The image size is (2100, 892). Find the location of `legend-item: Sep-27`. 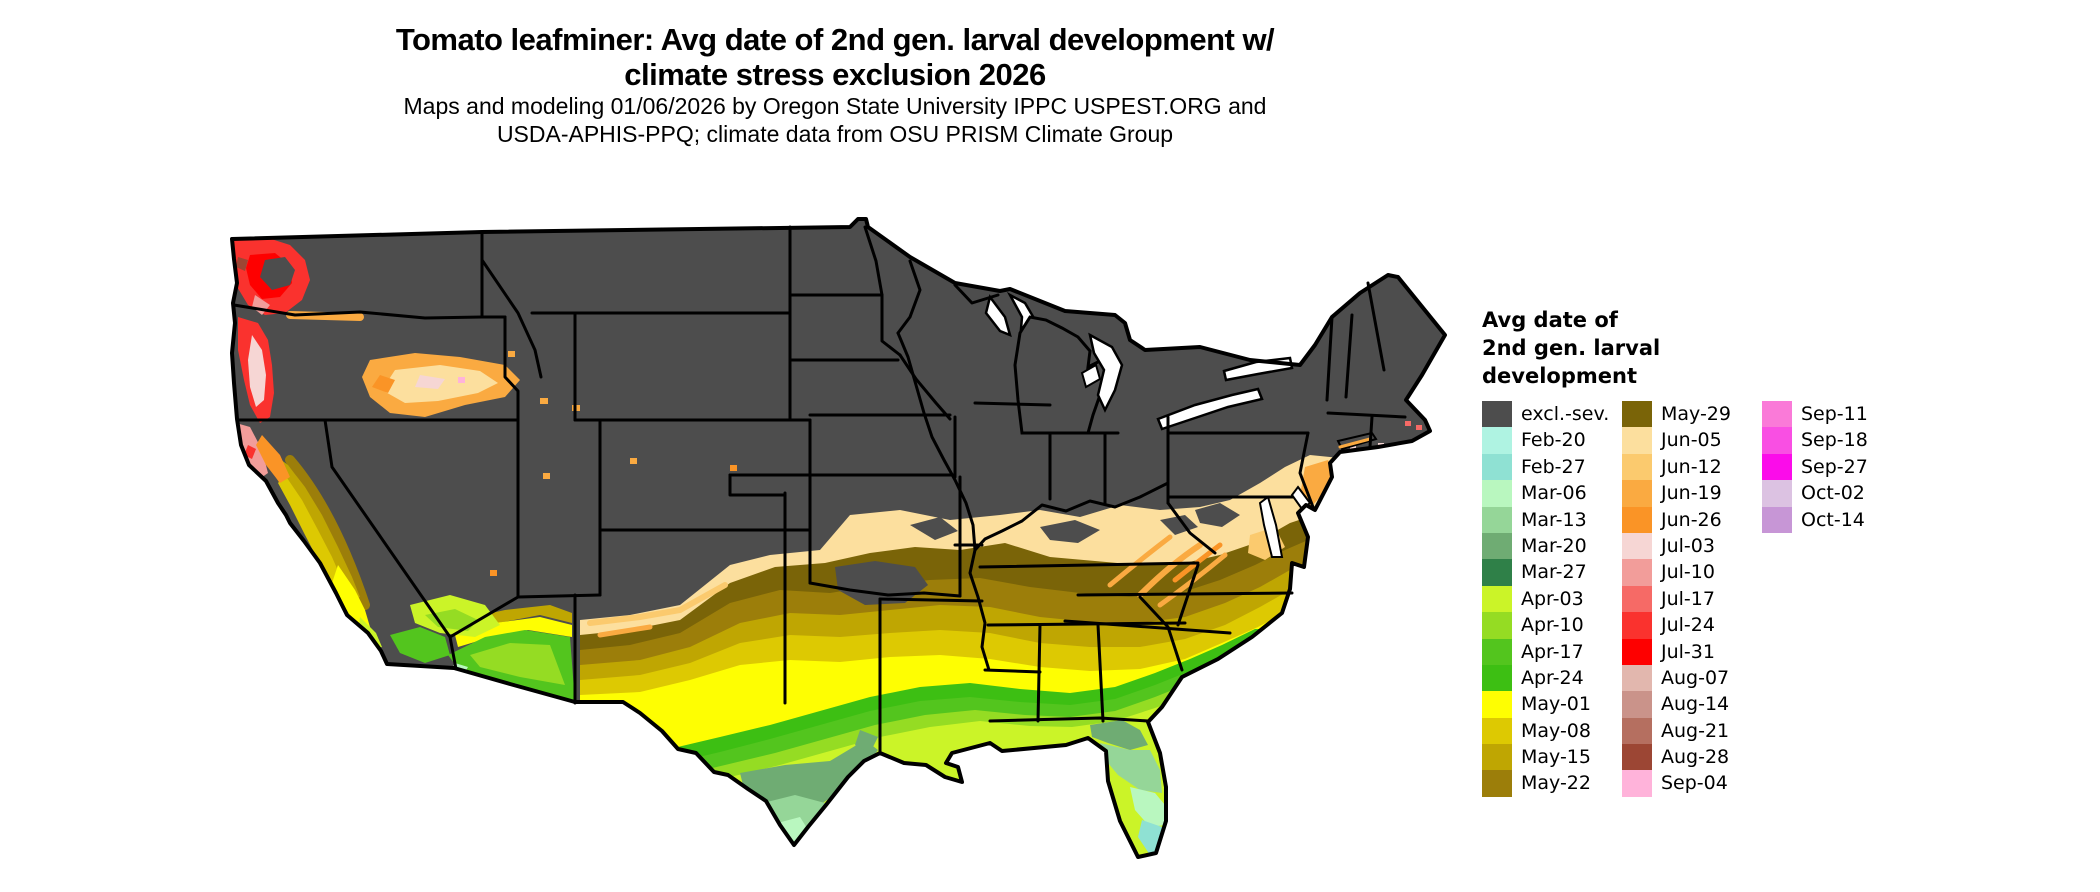

legend-item: Sep-27 is located at coordinates (1837, 467).